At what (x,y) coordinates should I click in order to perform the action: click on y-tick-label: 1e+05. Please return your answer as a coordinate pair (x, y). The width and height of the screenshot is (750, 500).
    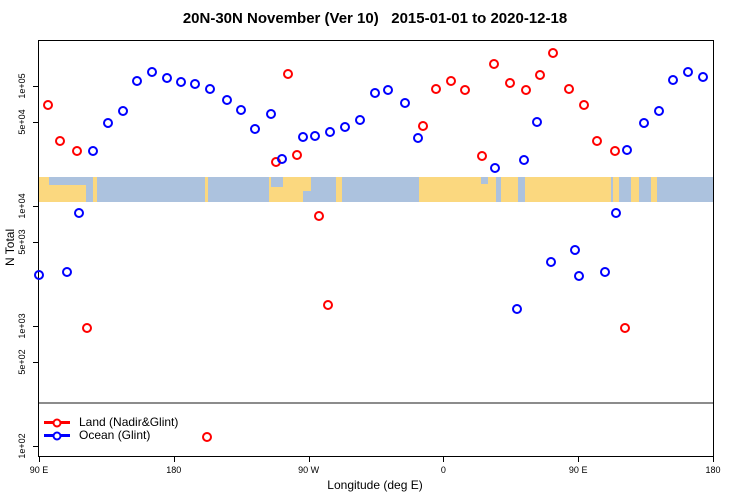
    Looking at the image, I should click on (22, 86).